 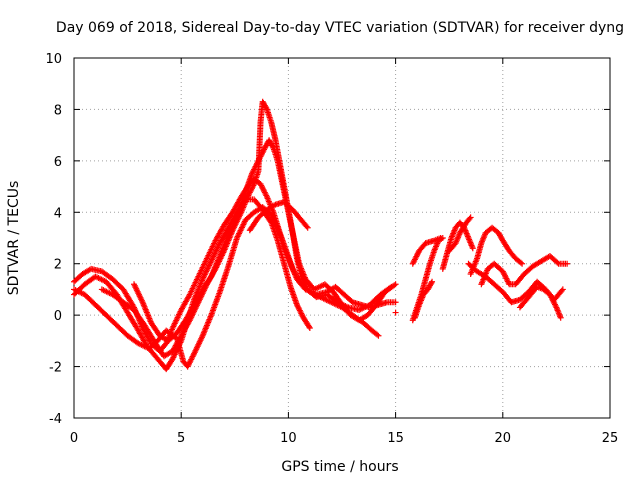 What do you see at coordinates (14, 238) in the screenshot?
I see `y-axis-label: SDTVAR / TECUs` at bounding box center [14, 238].